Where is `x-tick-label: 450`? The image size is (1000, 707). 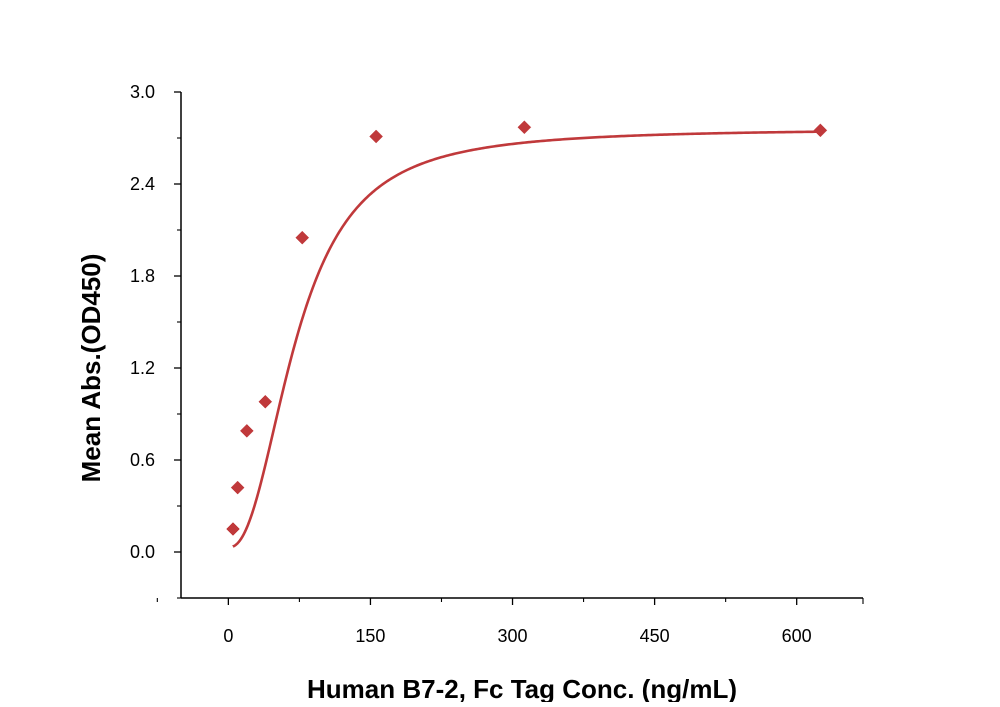
x-tick-label: 450 is located at coordinates (655, 636).